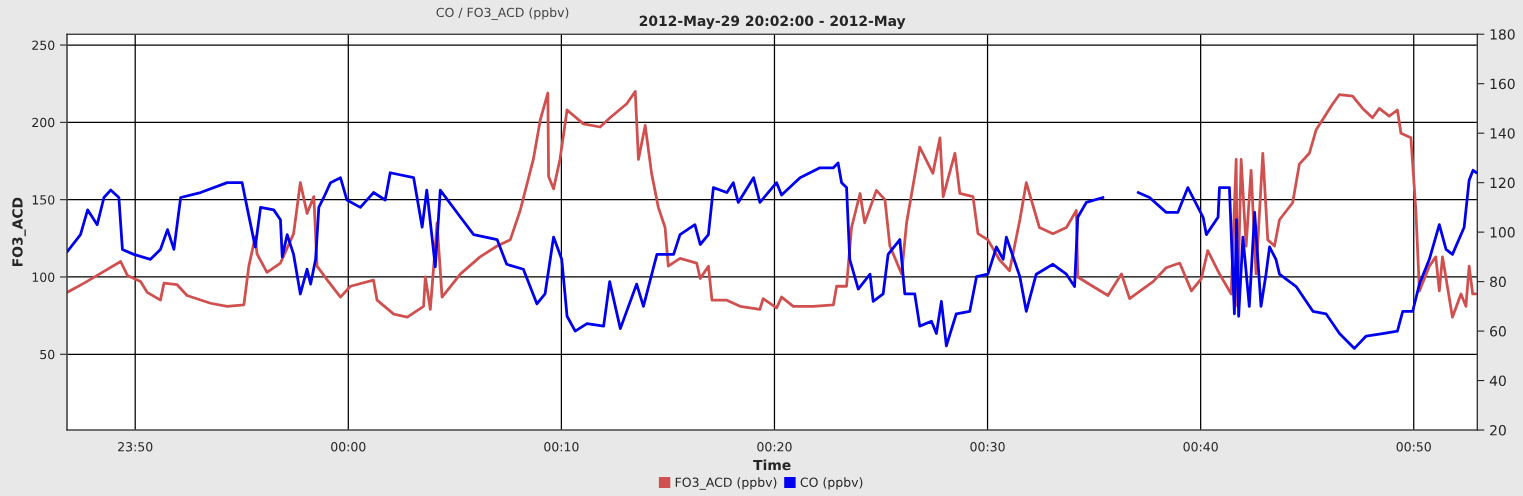 The height and width of the screenshot is (496, 1523). What do you see at coordinates (348, 447) in the screenshot?
I see `x-tick-label: 00:00` at bounding box center [348, 447].